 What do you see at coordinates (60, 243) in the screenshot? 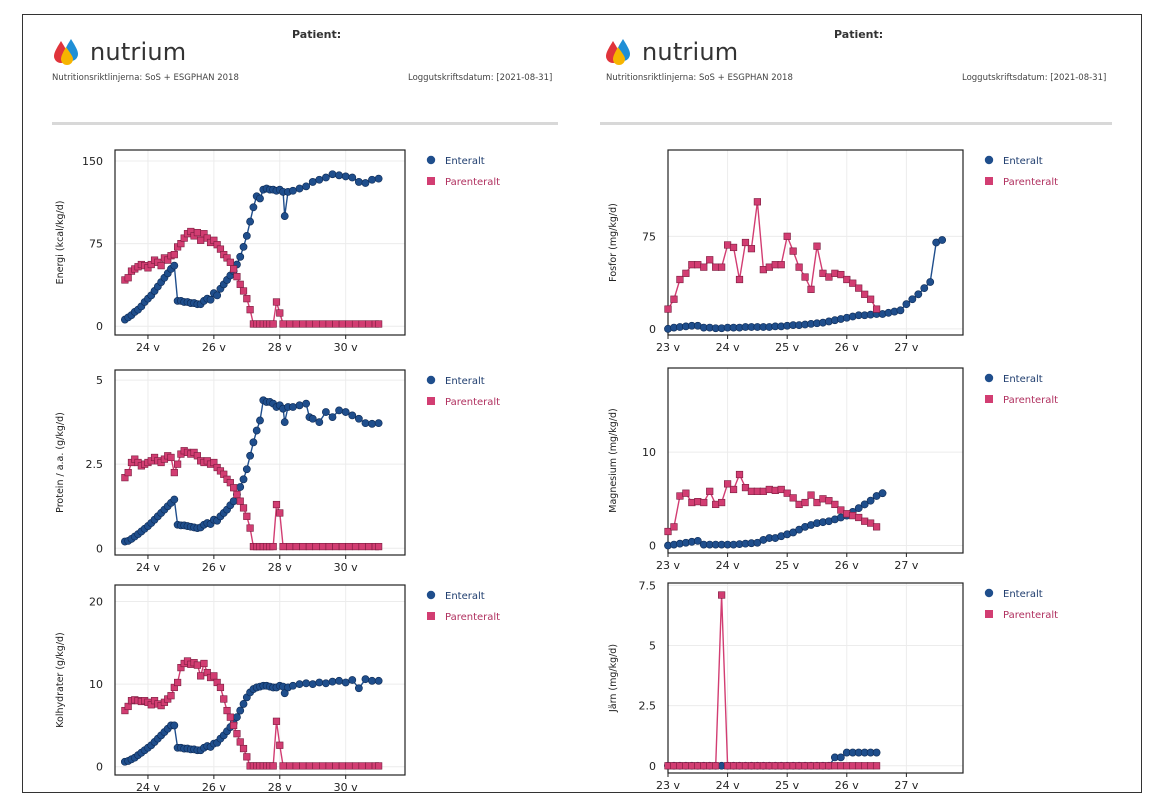
I see `y-axis-label: Energi (kcal/kg/d)` at bounding box center [60, 243].